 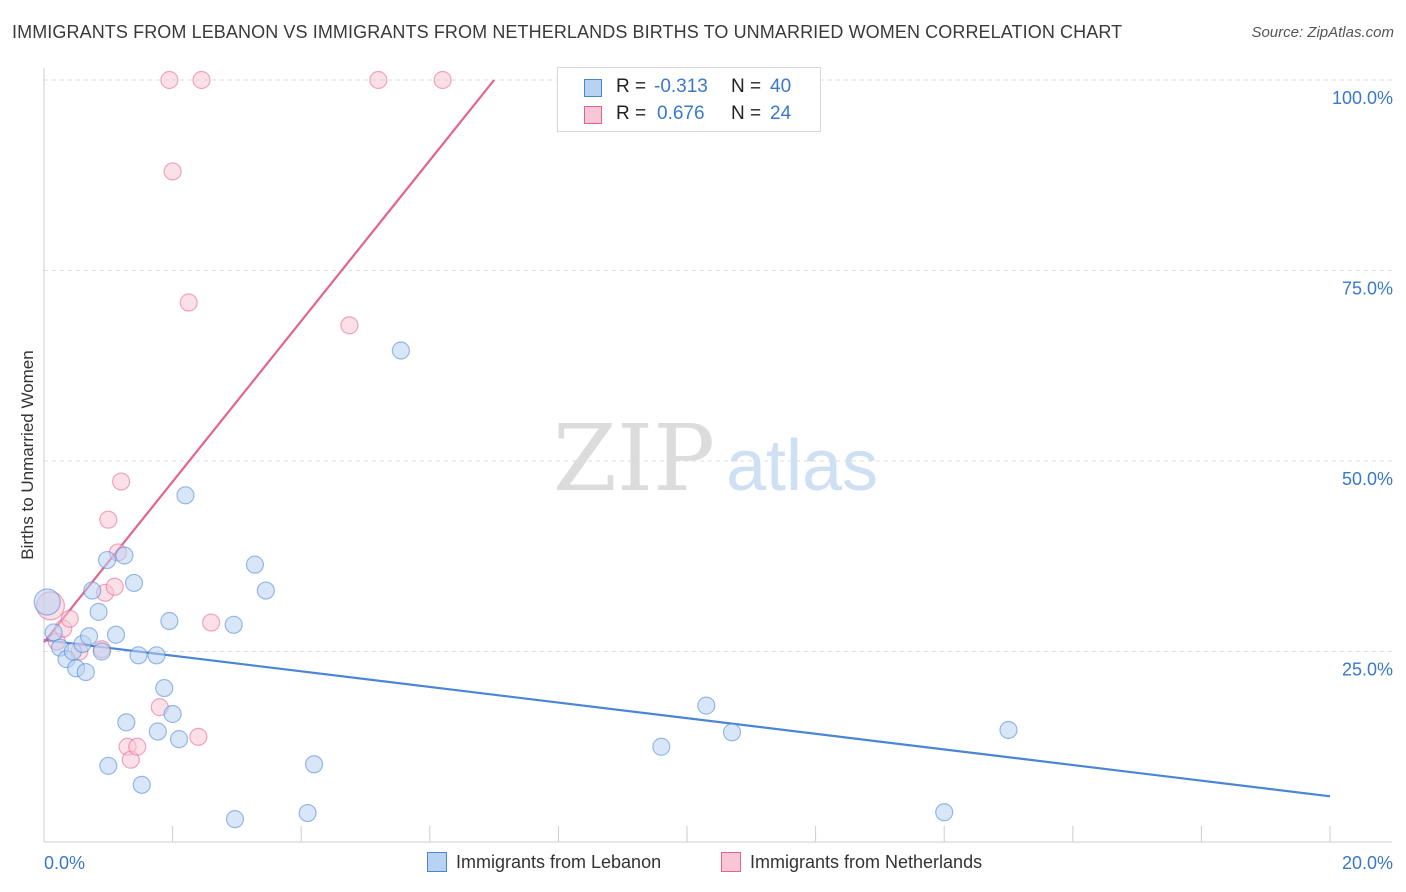 I want to click on legend-r-value: 0.676, so click(x=681, y=113).